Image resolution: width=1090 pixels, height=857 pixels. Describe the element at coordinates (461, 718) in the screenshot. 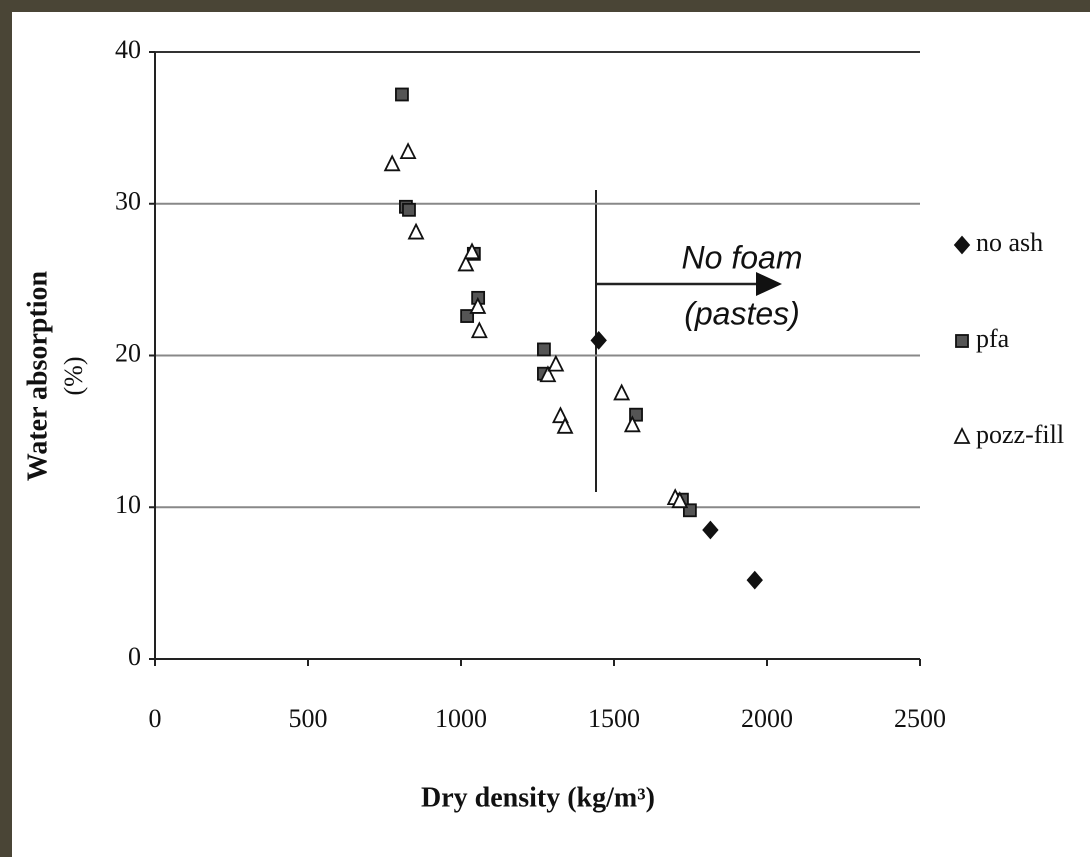

I see `x-tick-label: 1000` at that location.